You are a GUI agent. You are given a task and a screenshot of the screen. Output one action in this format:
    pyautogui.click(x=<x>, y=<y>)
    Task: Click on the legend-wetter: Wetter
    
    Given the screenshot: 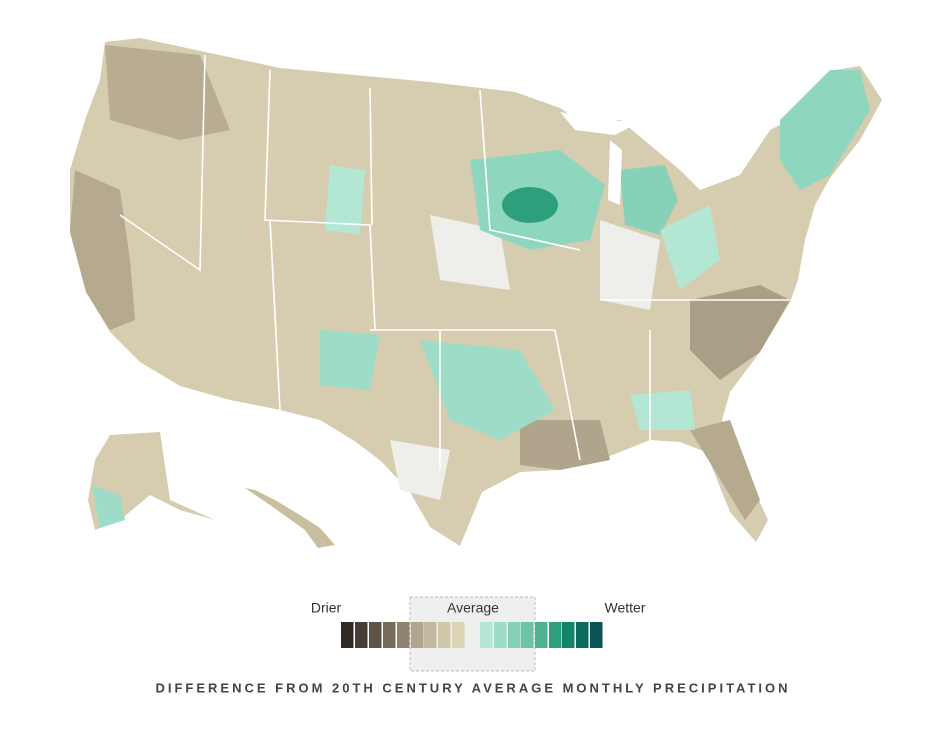 What is the action you would take?
    pyautogui.click(x=625, y=608)
    